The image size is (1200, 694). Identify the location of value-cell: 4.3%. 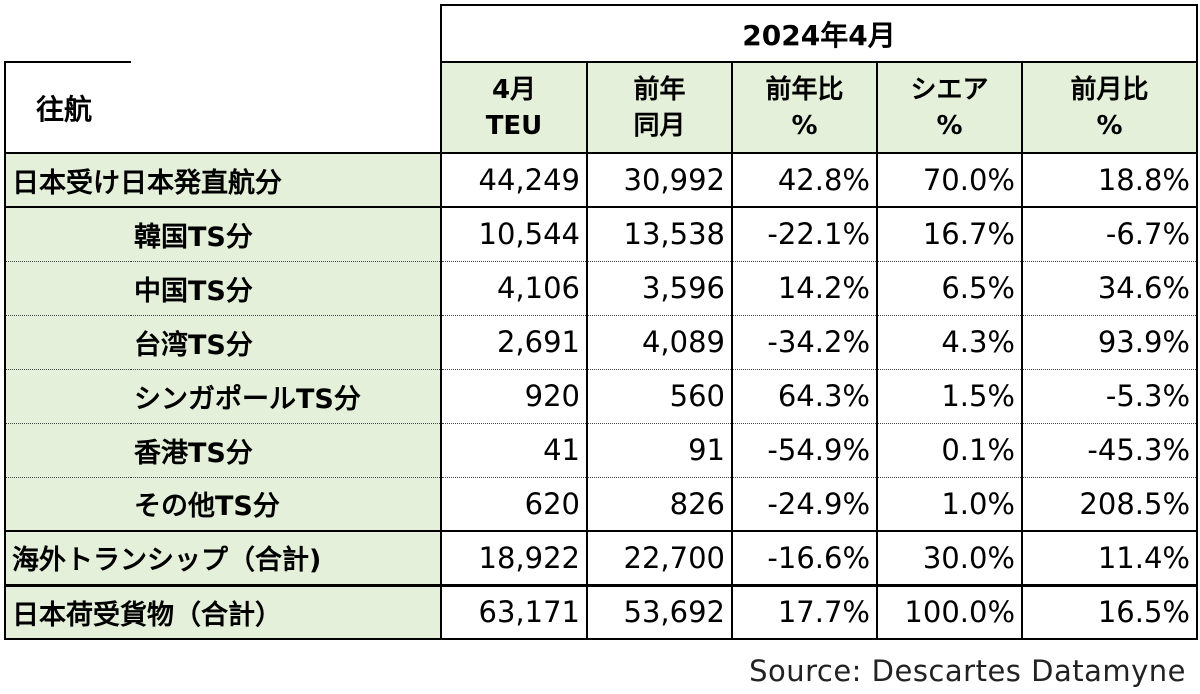
(949, 342).